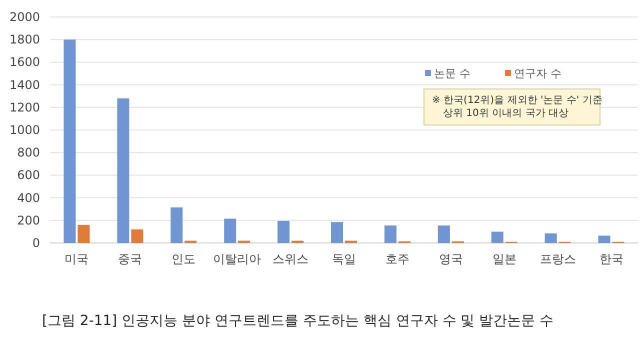 Image resolution: width=640 pixels, height=343 pixels. Describe the element at coordinates (237, 259) in the screenshot. I see `x-tick-label: 이탈리아` at that location.